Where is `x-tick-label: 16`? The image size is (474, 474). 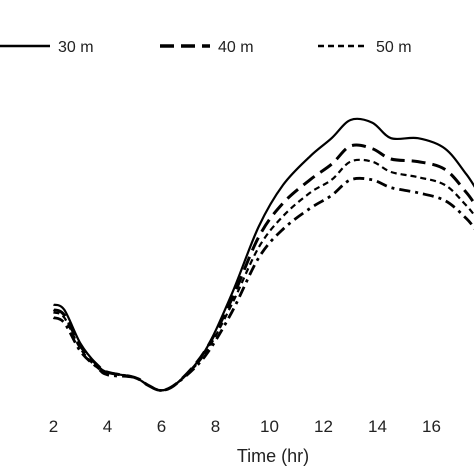
x-tick-label: 16 is located at coordinates (431, 426).